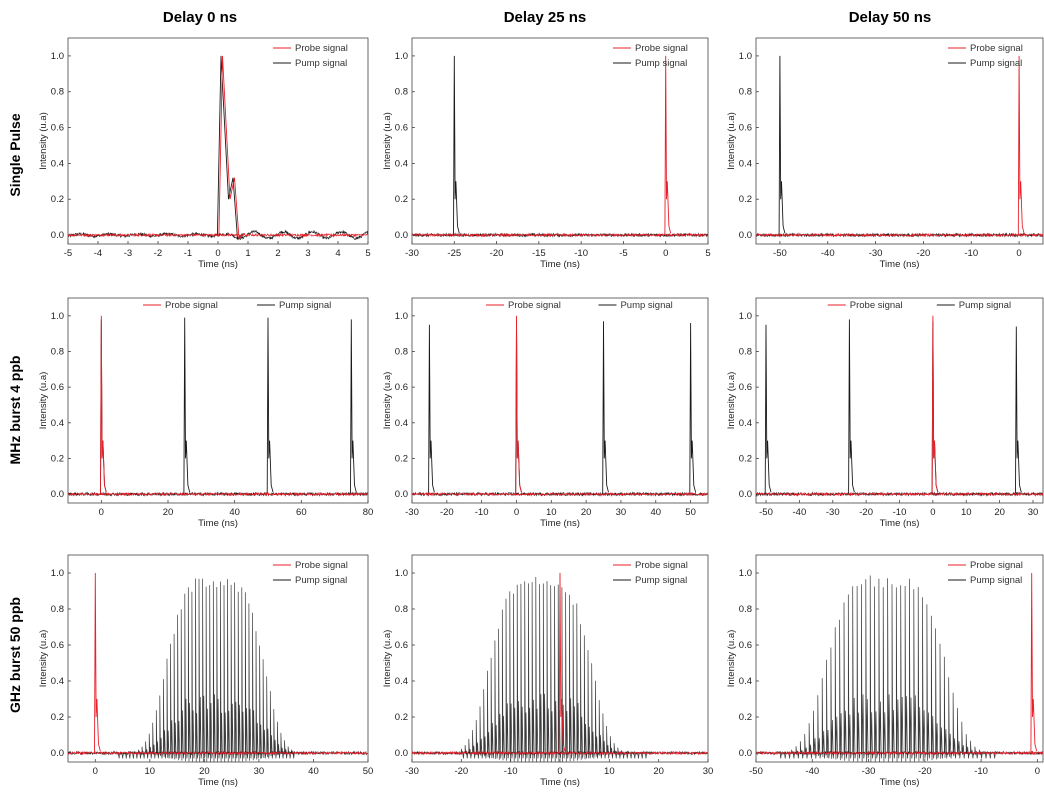 Image resolution: width=1044 pixels, height=800 pixels. I want to click on row-title-2: GHz burst 50 ppb, so click(15, 655).